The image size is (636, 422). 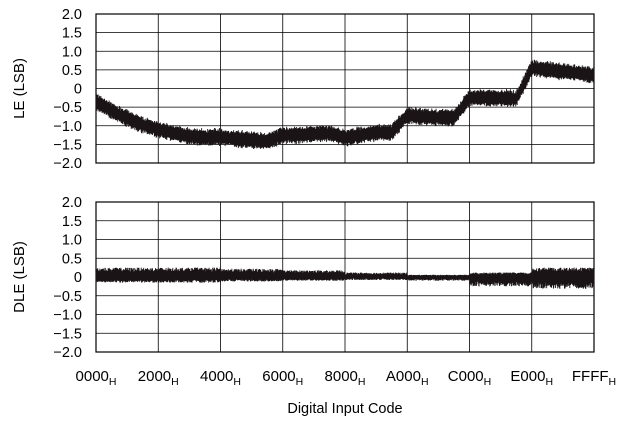 I want to click on x-tick-label: 4000H, so click(x=220, y=378).